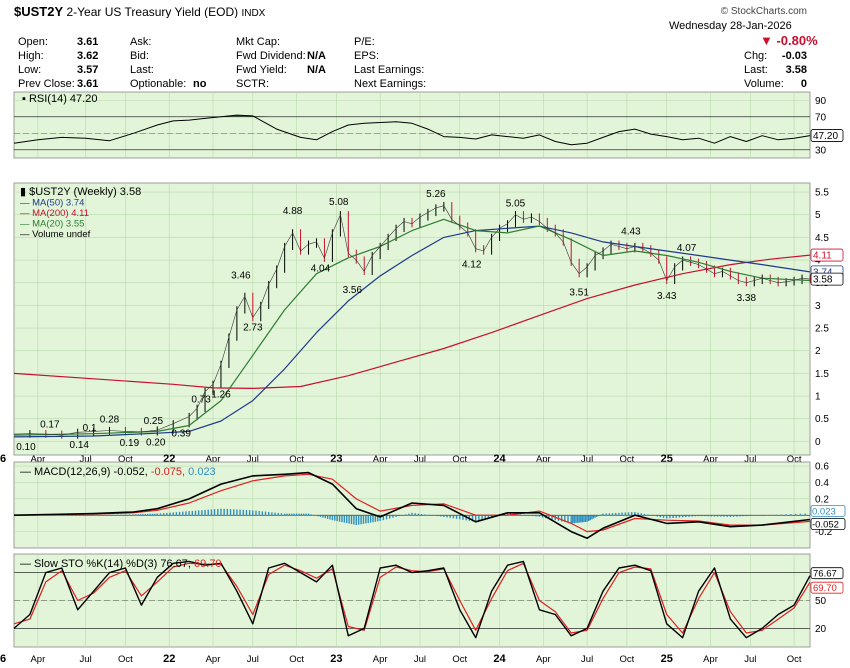 The image size is (850, 668). Describe the element at coordinates (472, 265) in the screenshot. I see `price-annotation: 4.12` at that location.